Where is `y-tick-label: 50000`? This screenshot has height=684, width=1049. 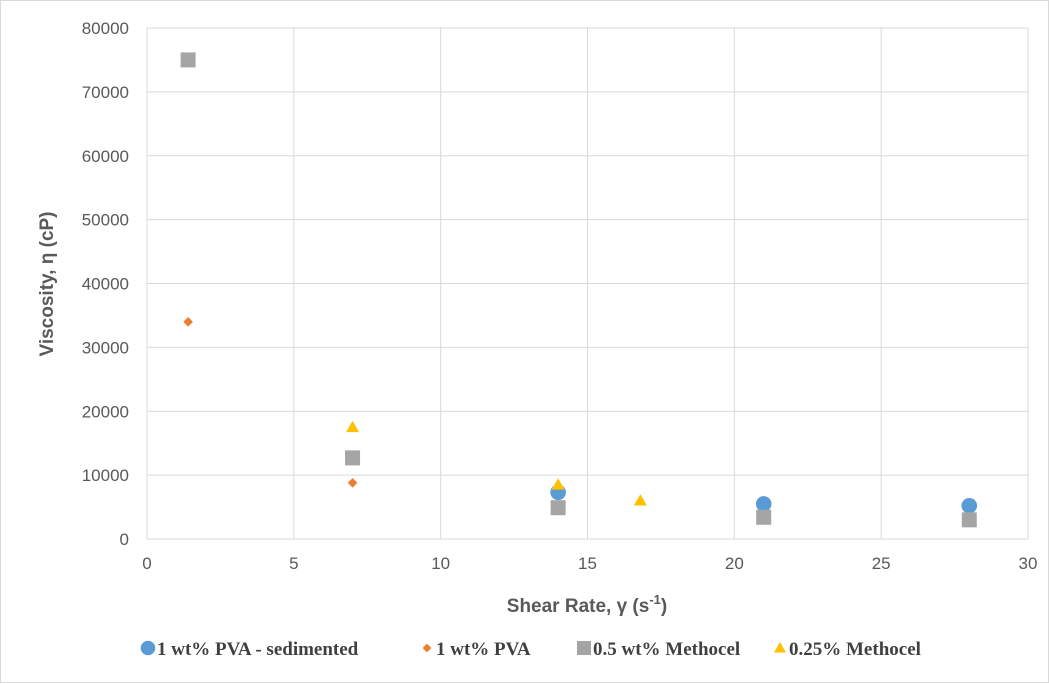 y-tick-label: 50000 is located at coordinates (105, 220).